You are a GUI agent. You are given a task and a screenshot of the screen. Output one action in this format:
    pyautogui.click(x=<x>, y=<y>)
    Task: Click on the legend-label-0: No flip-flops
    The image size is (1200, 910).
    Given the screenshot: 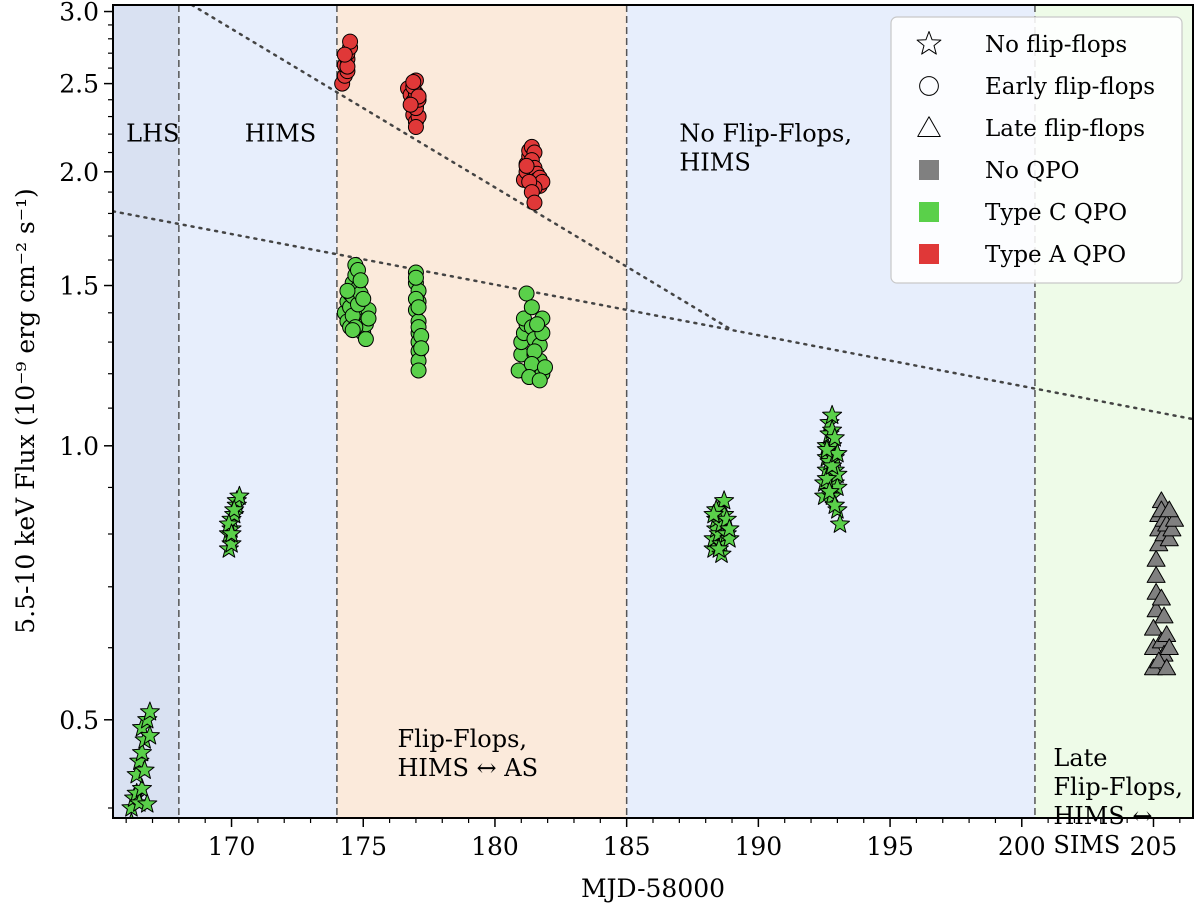 What is the action you would take?
    pyautogui.click(x=1056, y=45)
    